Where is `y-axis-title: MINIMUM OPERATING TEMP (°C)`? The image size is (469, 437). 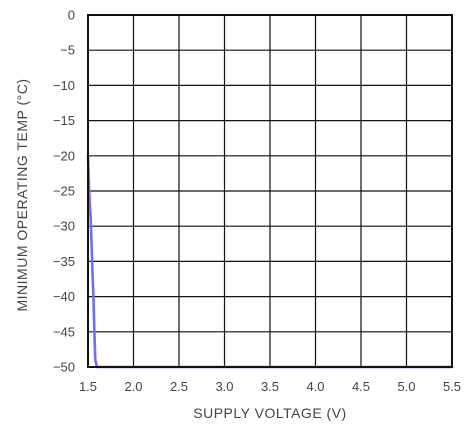
y-axis-title: MINIMUM OPERATING TEMP (°C) is located at coordinates (22, 195).